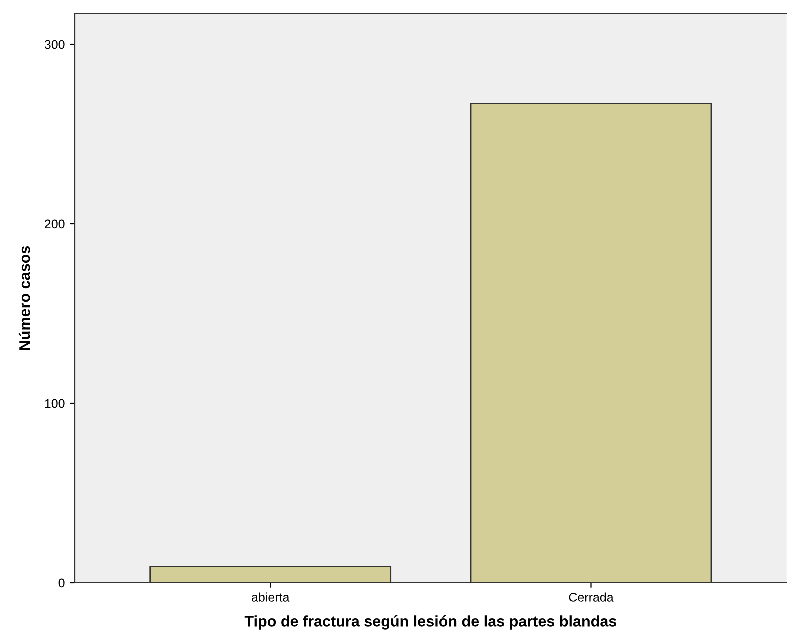 Image resolution: width=790 pixels, height=641 pixels. What do you see at coordinates (430, 622) in the screenshot?
I see `x-axis-title: Tipo de fractura según lesión de las partes blandas` at bounding box center [430, 622].